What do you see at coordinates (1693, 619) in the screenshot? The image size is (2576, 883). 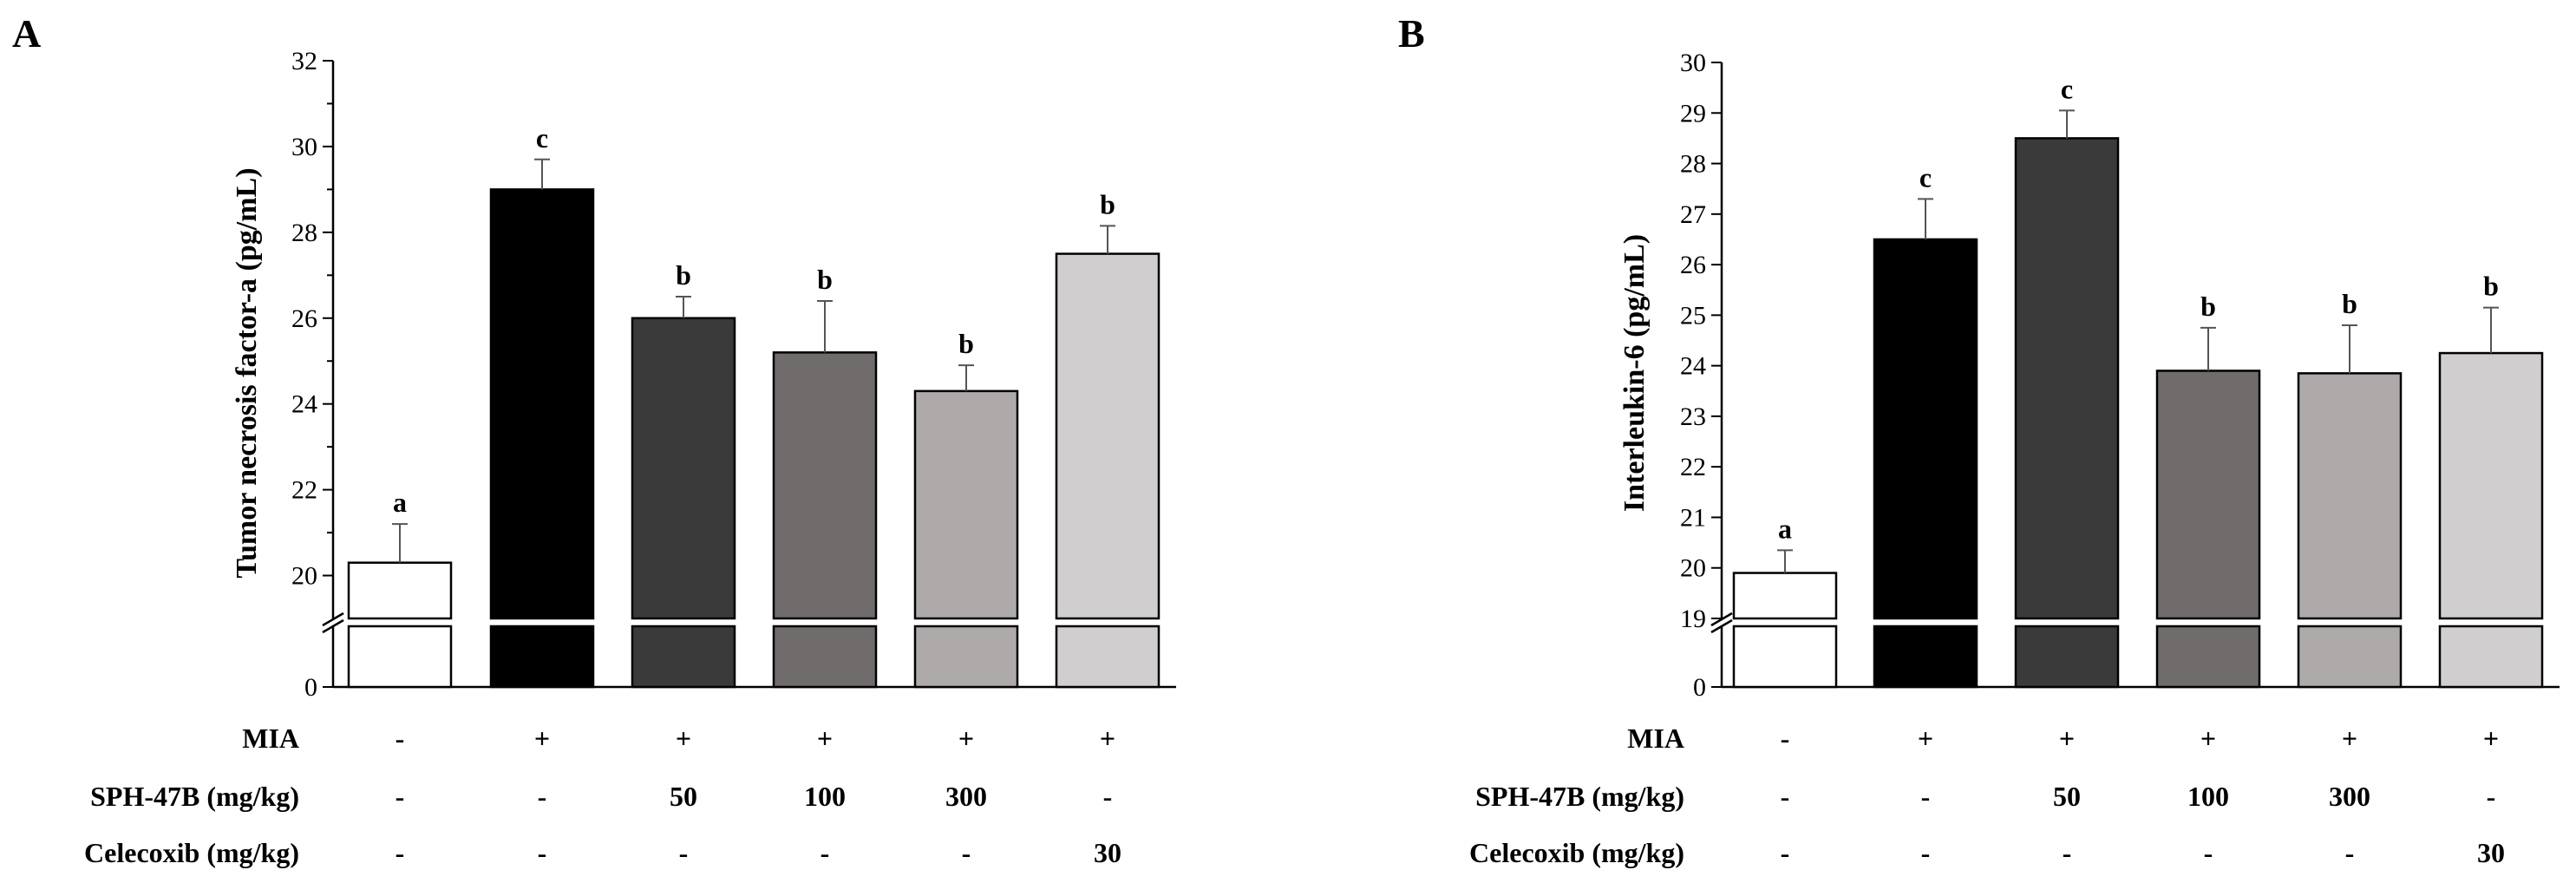 I see `y-tick-label: 19` at bounding box center [1693, 619].